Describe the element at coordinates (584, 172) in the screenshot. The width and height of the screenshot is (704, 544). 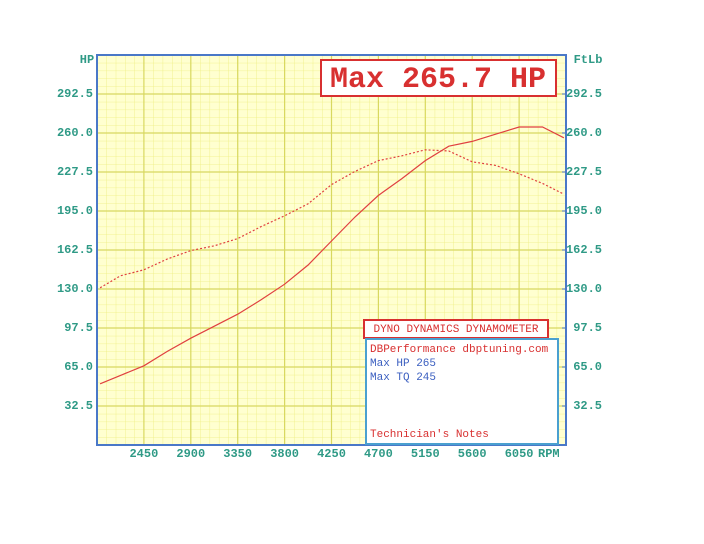
I see `y2-tick-label: 227.5` at that location.